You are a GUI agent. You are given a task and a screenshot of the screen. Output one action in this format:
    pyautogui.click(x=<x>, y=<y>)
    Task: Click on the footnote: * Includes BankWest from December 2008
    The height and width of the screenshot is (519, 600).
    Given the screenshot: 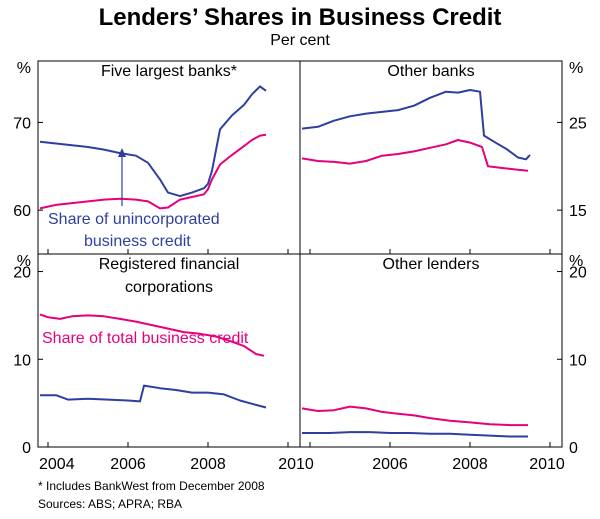 What is the action you would take?
    pyautogui.click(x=151, y=486)
    